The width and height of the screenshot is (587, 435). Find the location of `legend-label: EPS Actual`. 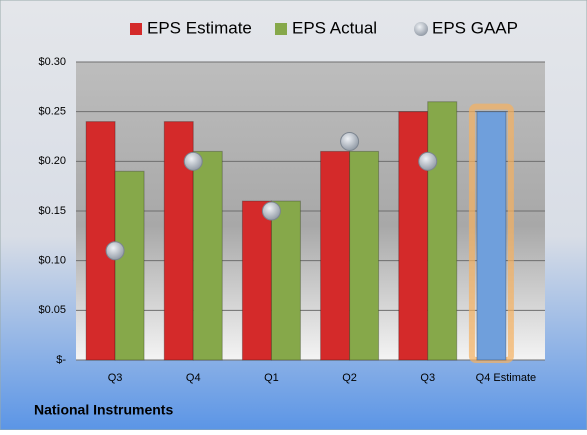

legend-label: EPS Actual is located at coordinates (334, 27).